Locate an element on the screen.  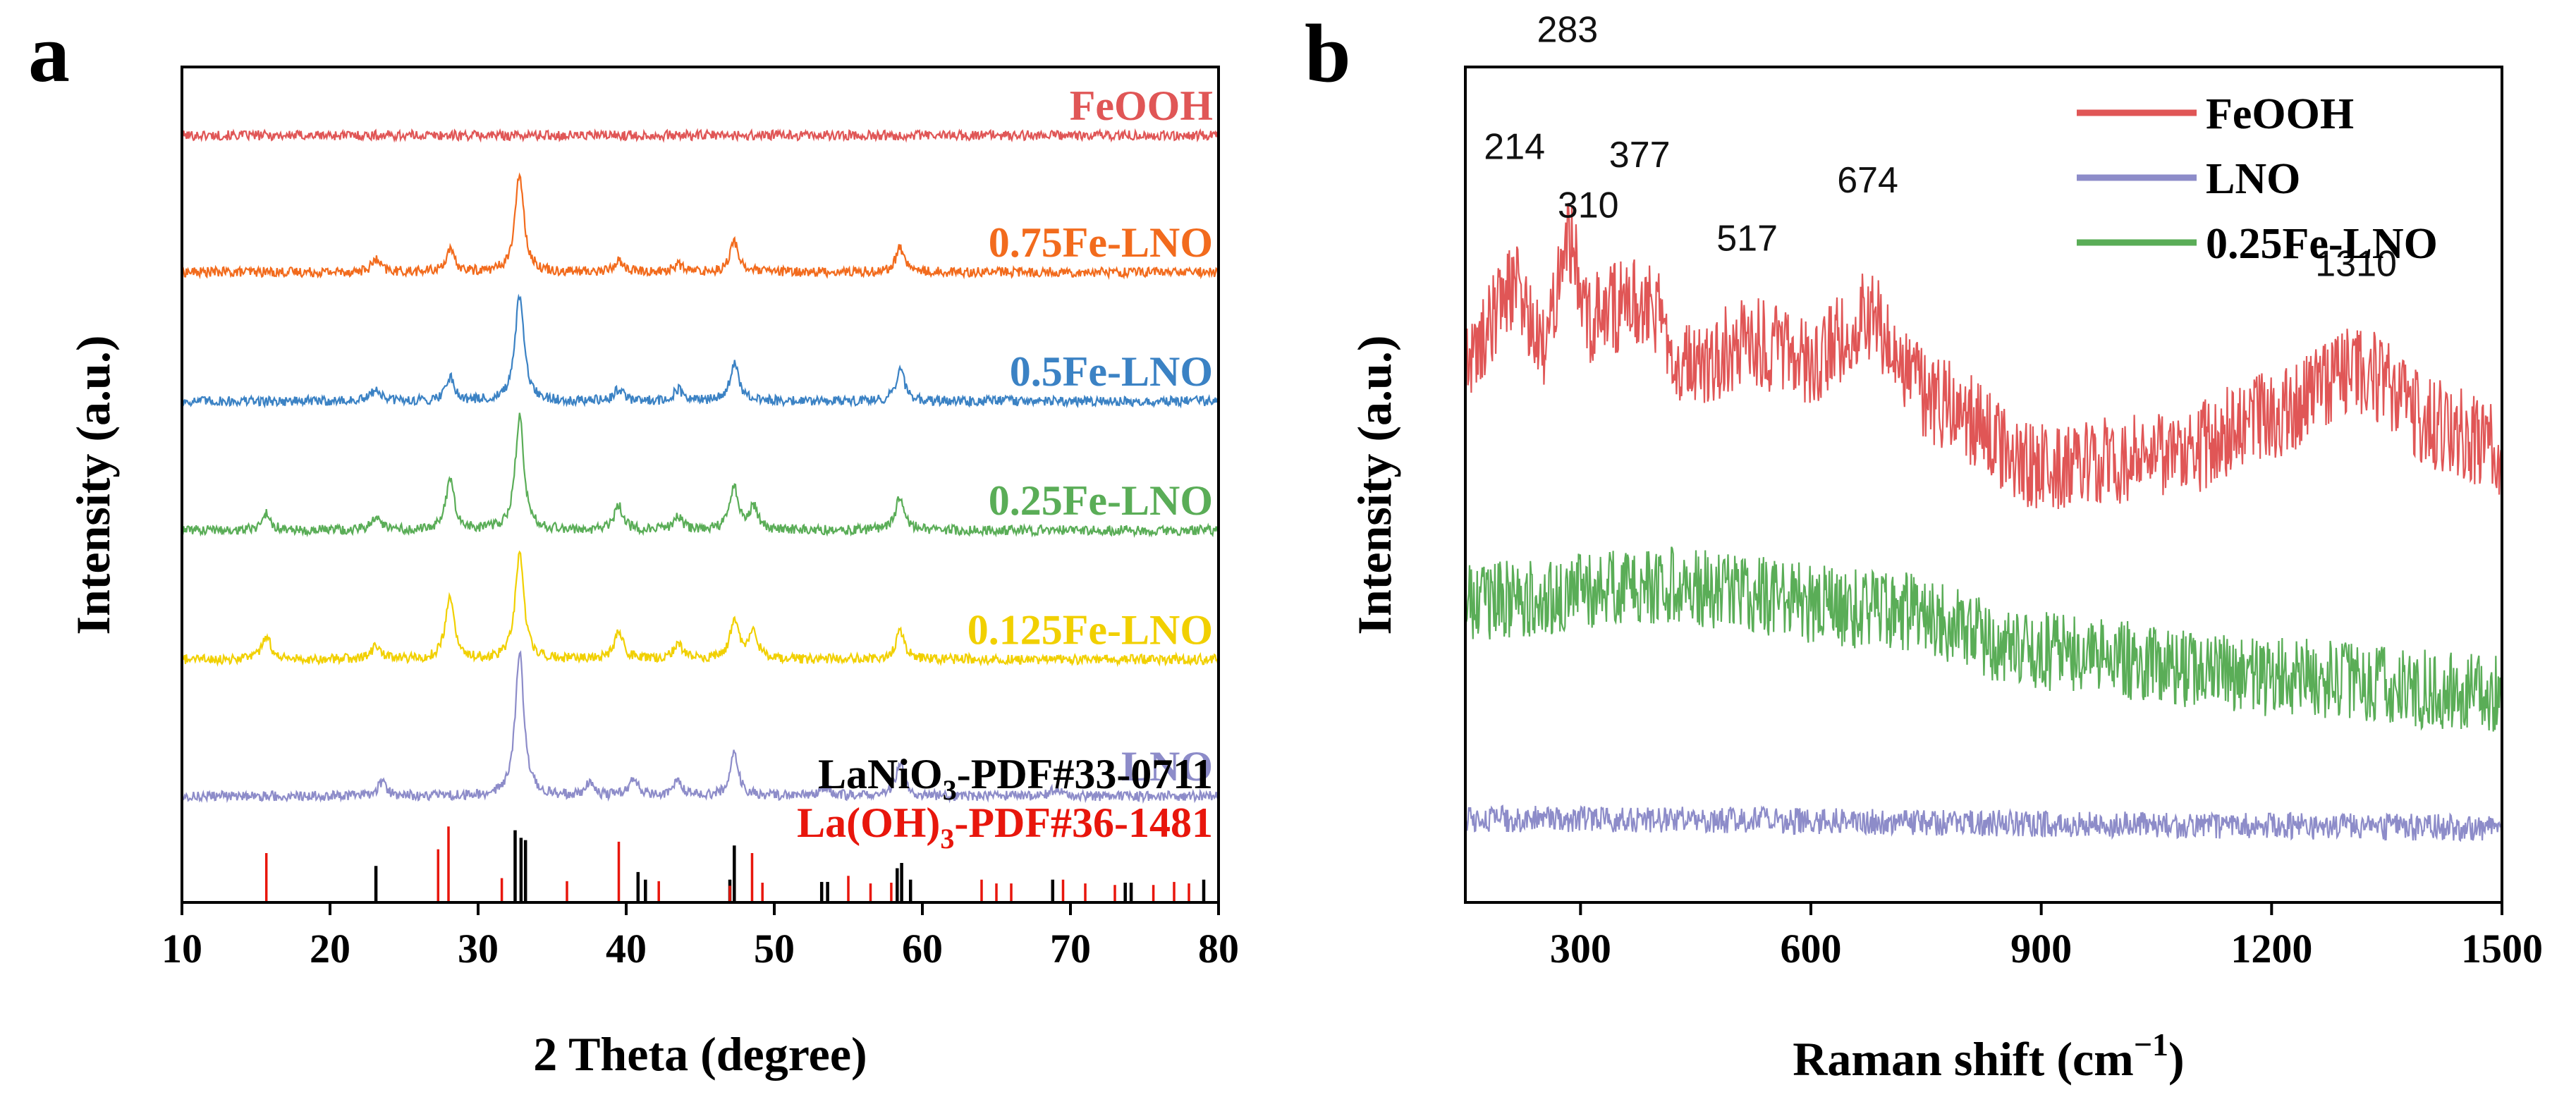
legend-label-lno: LNO is located at coordinates (2253, 179).